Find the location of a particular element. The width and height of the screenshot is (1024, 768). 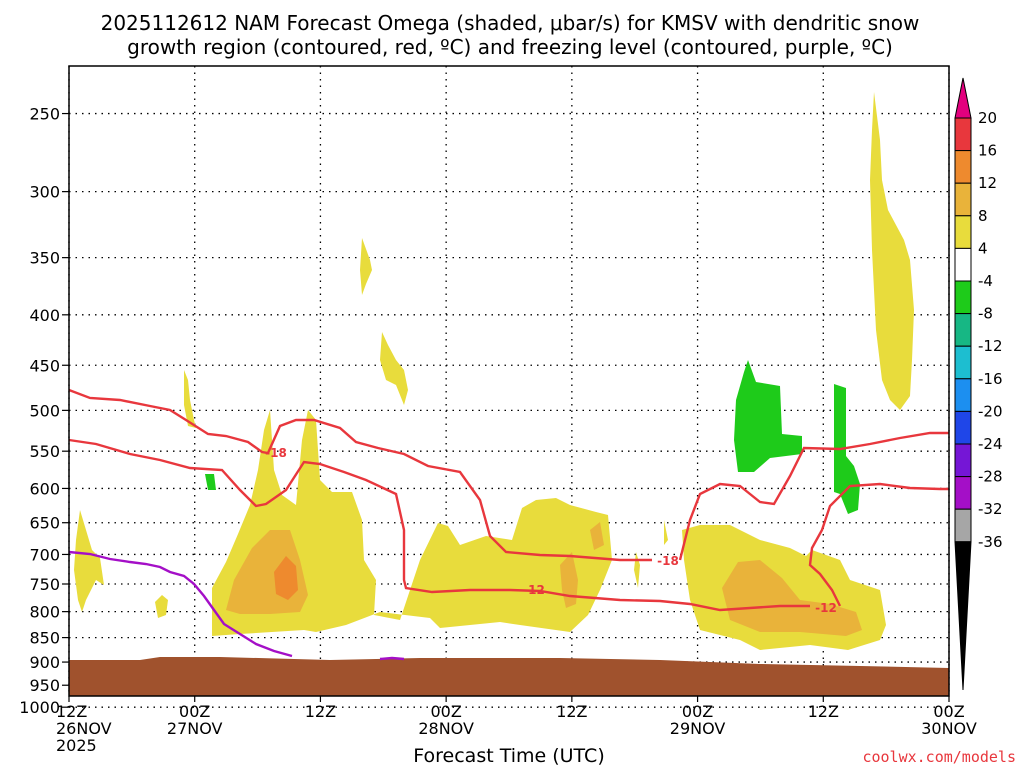

omega-shading-neg4-neg8 is located at coordinates (532, 437).